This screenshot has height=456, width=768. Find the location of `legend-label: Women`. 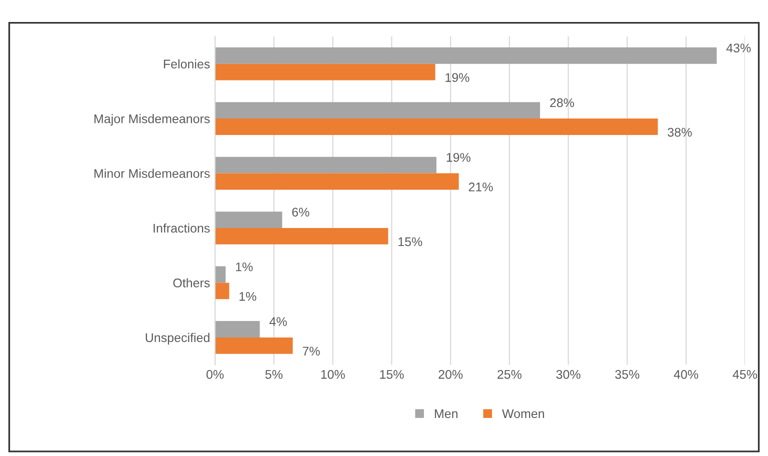

legend-label: Women is located at coordinates (523, 413).